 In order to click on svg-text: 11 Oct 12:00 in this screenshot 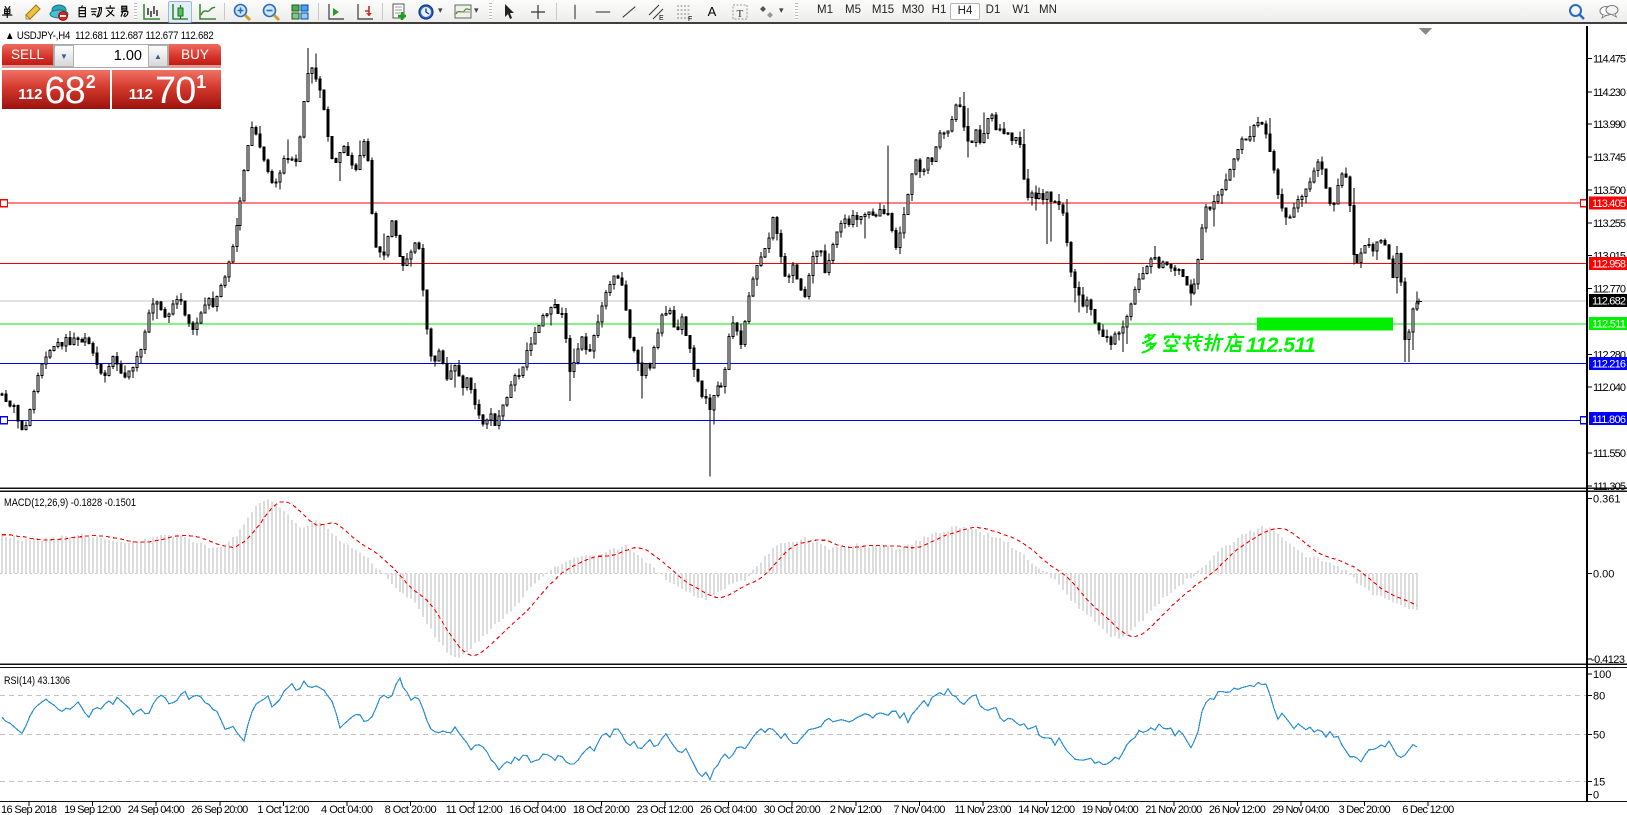, I will do `click(474, 809)`.